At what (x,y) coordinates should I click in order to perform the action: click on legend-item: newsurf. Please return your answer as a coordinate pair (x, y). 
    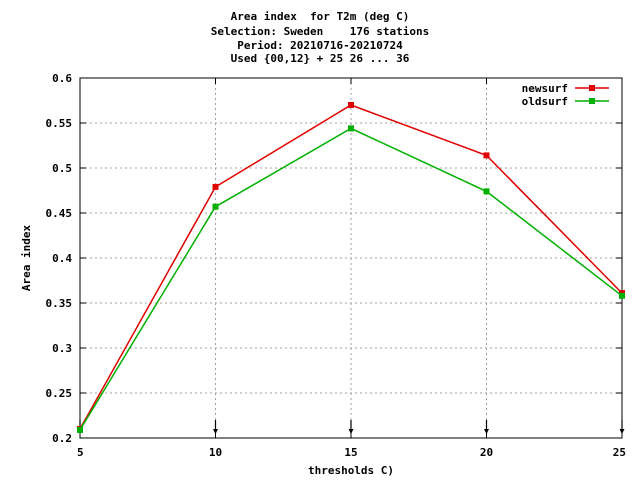
    Looking at the image, I should click on (565, 88).